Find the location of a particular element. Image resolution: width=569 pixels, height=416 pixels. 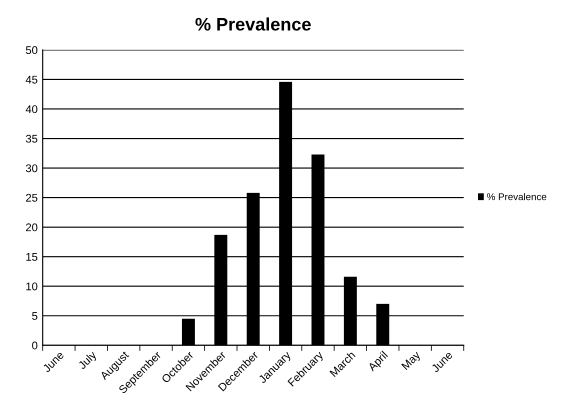

y-tick-label: 20 is located at coordinates (32, 227).